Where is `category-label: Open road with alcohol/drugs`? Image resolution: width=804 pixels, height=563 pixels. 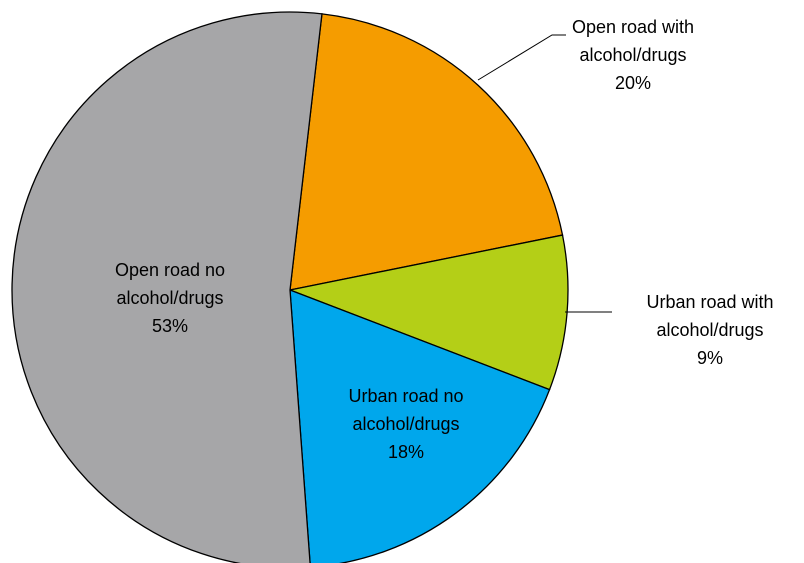 category-label: Open road with alcohol/drugs is located at coordinates (633, 41).